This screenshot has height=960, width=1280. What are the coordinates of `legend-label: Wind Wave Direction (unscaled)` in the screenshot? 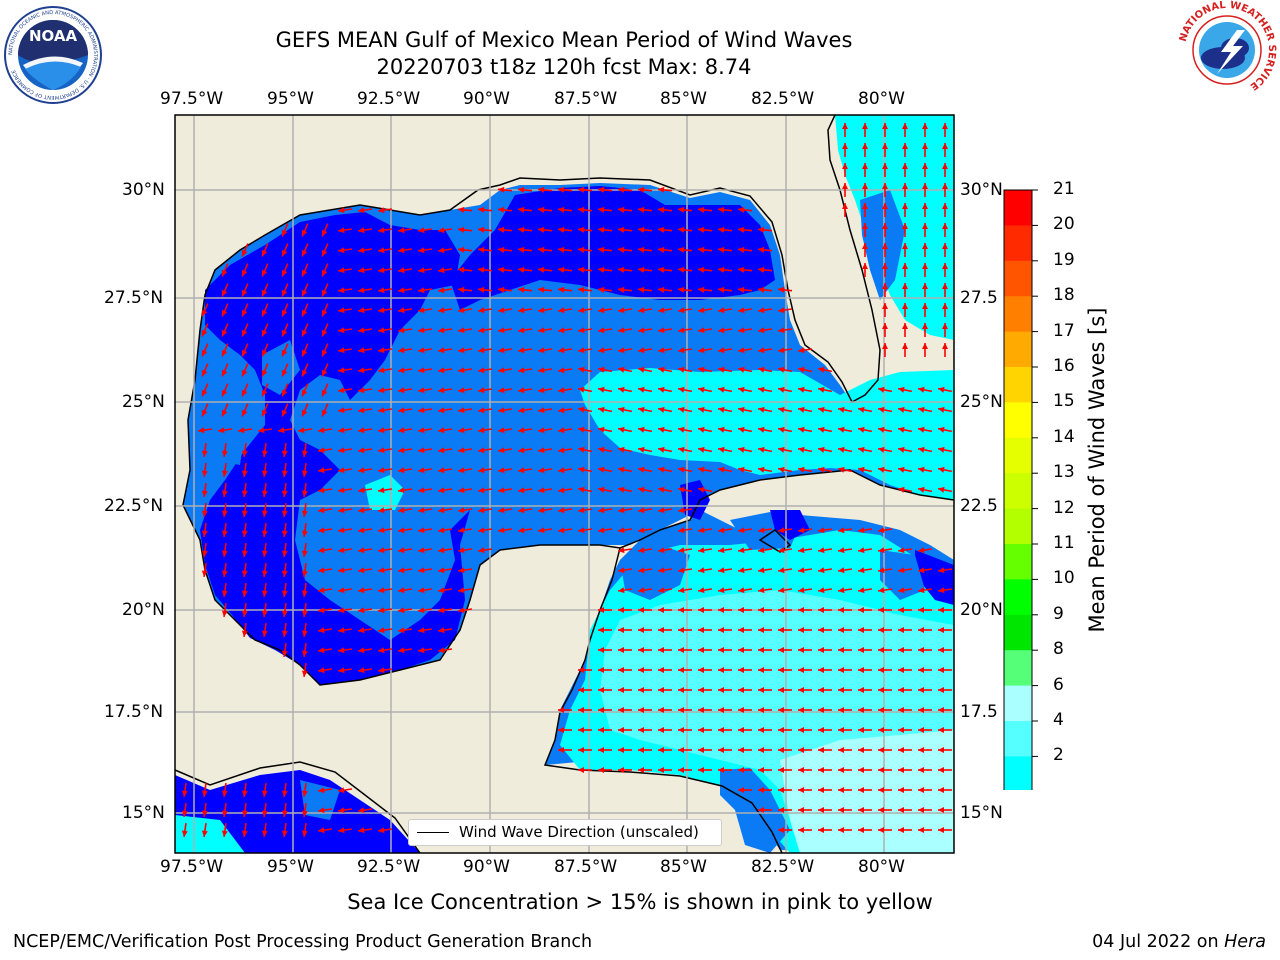 It's located at (579, 832).